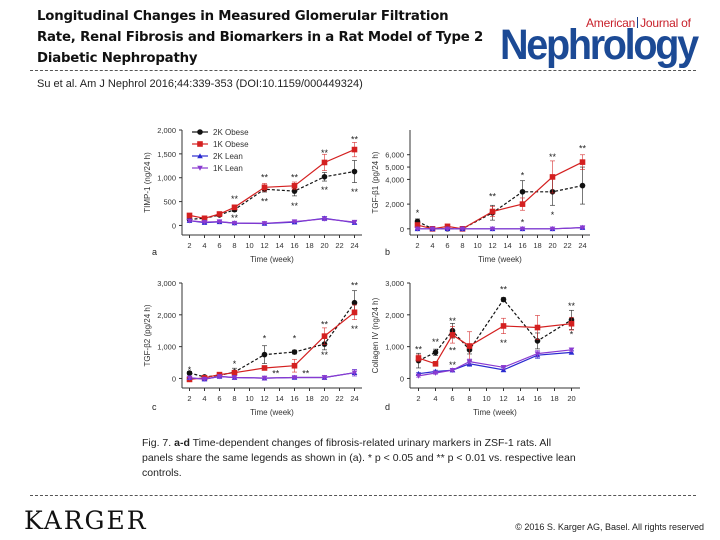  I want to click on footer-divider, so click(363, 495).